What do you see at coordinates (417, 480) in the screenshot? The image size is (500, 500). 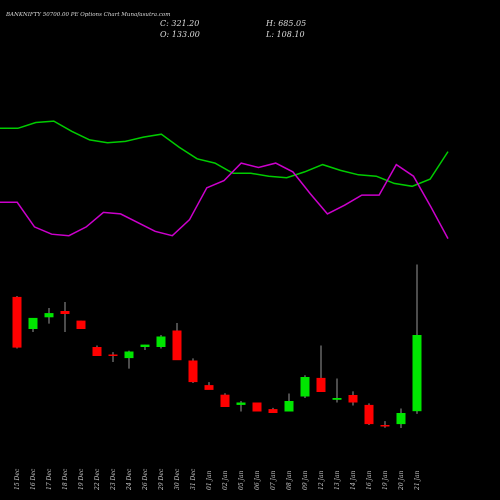 I see `x-tick-label: 21 Jan` at bounding box center [417, 480].